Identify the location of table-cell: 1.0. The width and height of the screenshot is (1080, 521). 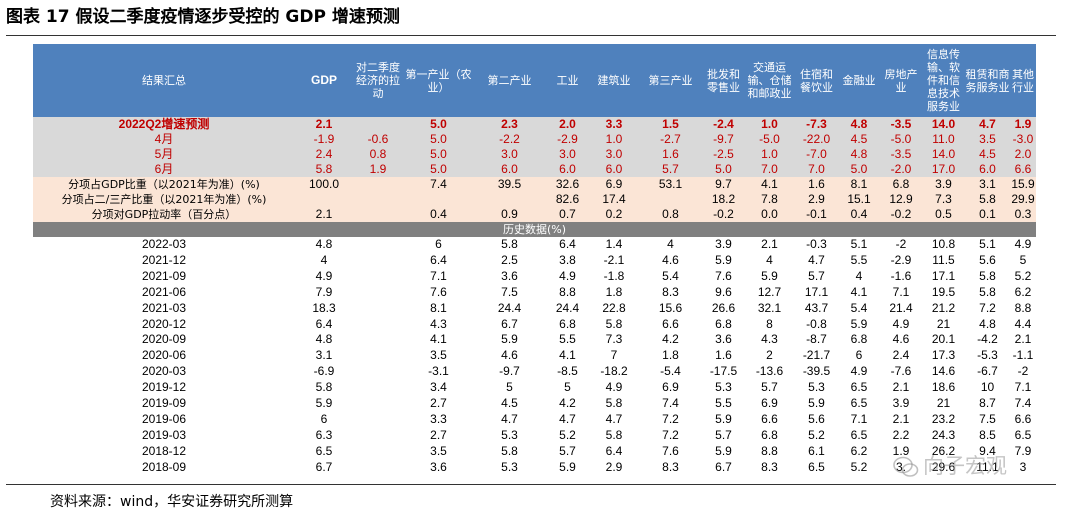
(614, 139).